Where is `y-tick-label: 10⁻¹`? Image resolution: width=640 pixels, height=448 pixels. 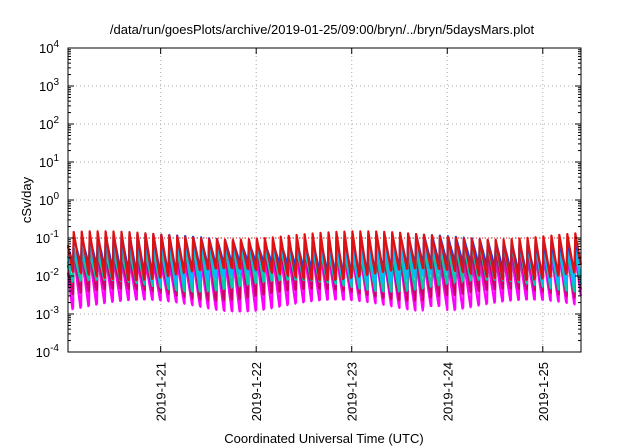
y-tick-label: 10⁻¹ is located at coordinates (48, 237).